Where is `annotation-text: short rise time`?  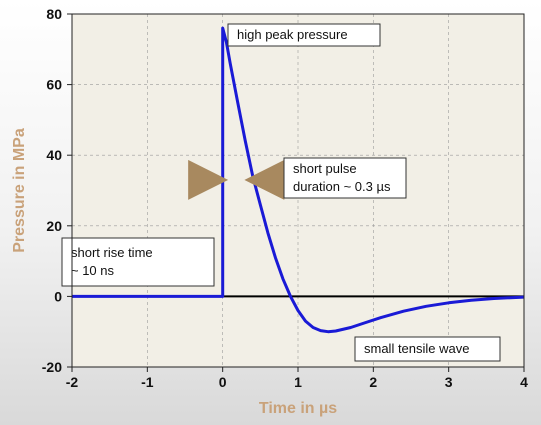
annotation-text: short rise time is located at coordinates (112, 252).